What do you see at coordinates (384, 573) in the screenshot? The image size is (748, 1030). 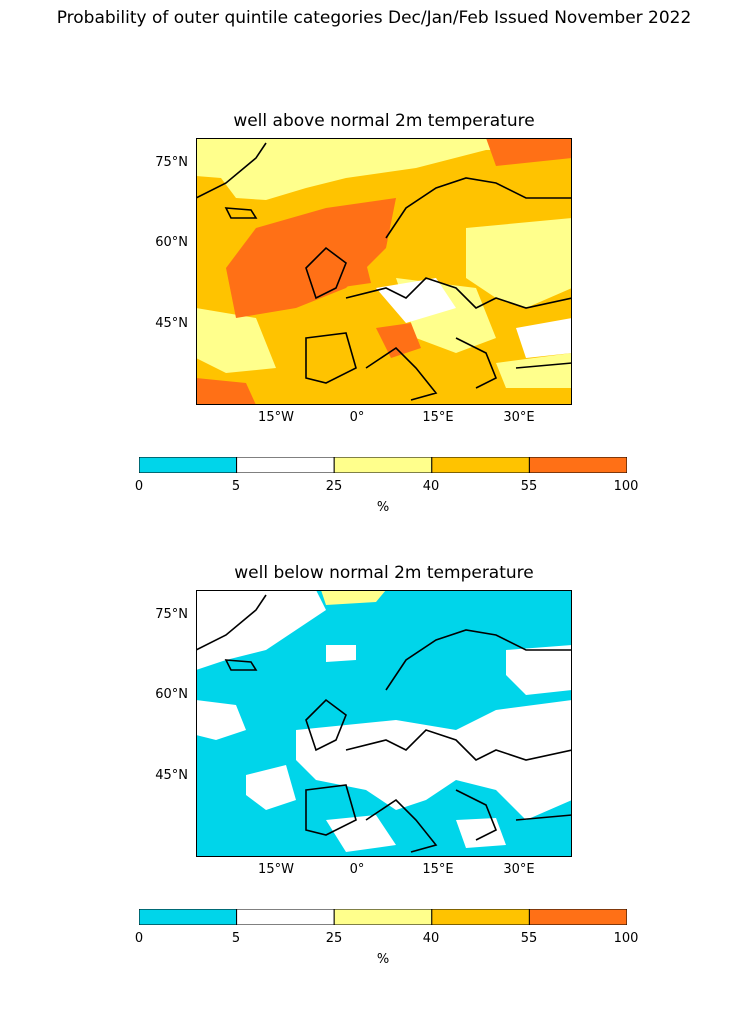 I see `panel-title: well below normal 2m temperature` at bounding box center [384, 573].